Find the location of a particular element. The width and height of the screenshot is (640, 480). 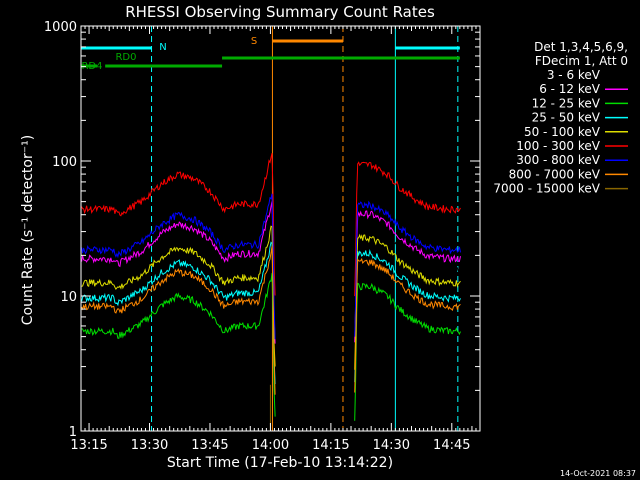

x-tick-label-0: 13:15 is located at coordinates (88, 445).